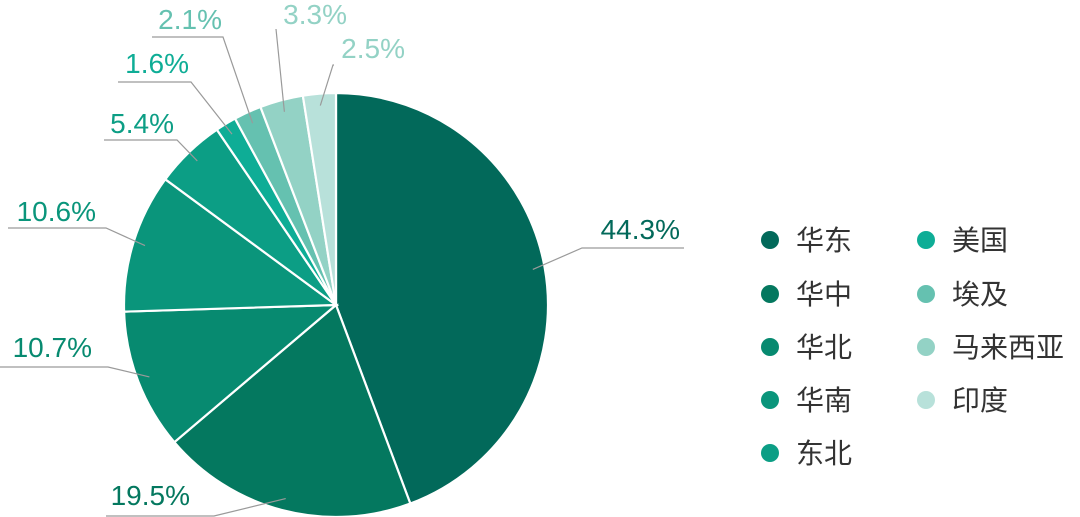 Image resolution: width=1080 pixels, height=517 pixels. Describe the element at coordinates (157, 63) in the screenshot. I see `value-label-6: 1.6%` at that location.